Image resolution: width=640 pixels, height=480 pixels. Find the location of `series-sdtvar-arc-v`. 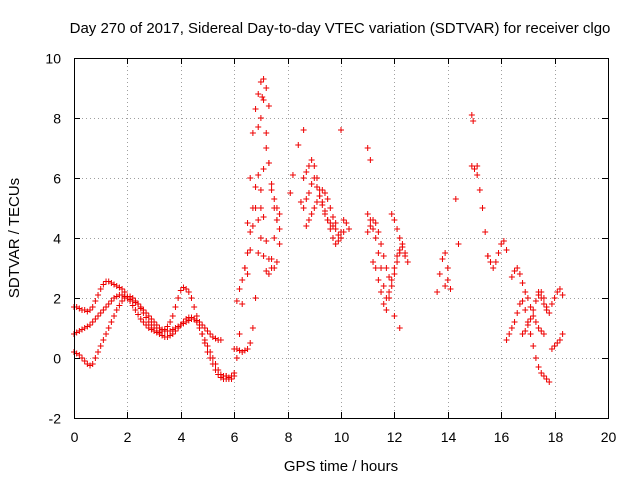

series-sdtvar-arc-v is located at coordinates (550, 301).